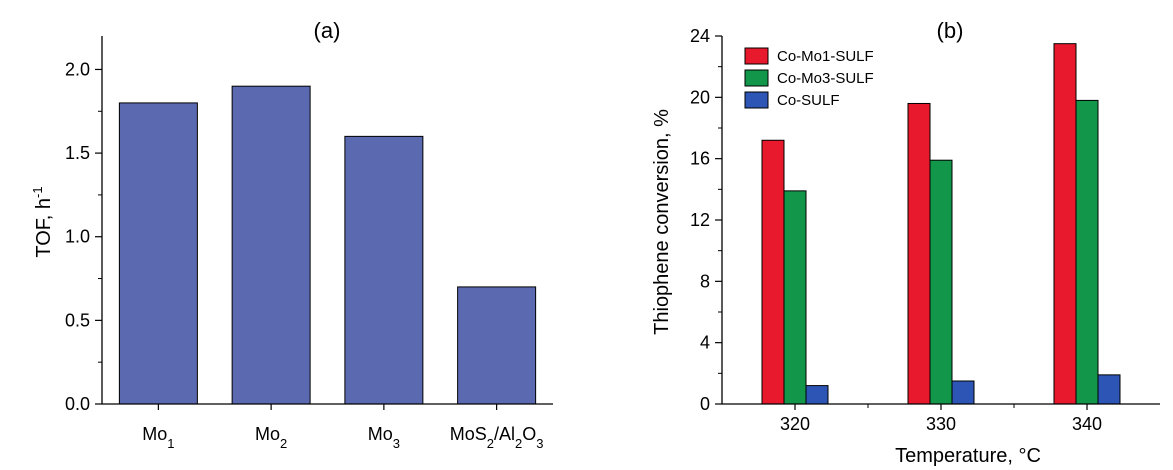 The width and height of the screenshot is (1173, 470). What do you see at coordinates (343, 427) in the screenshot?
I see `chart-a-x-ticks: Mo1 Mo2 Mo3 MoS2/Al2O3` at bounding box center [343, 427].